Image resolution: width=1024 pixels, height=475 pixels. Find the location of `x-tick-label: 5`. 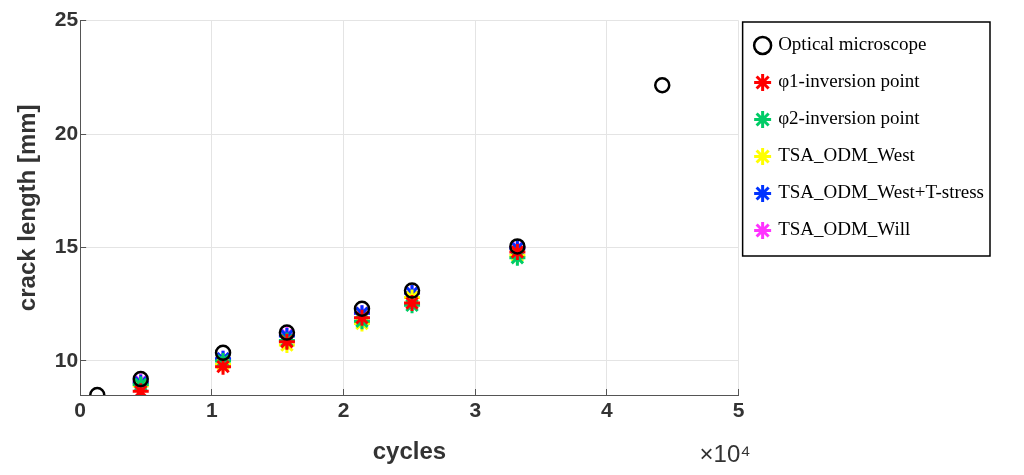

x-tick-label: 5 is located at coordinates (738, 410).